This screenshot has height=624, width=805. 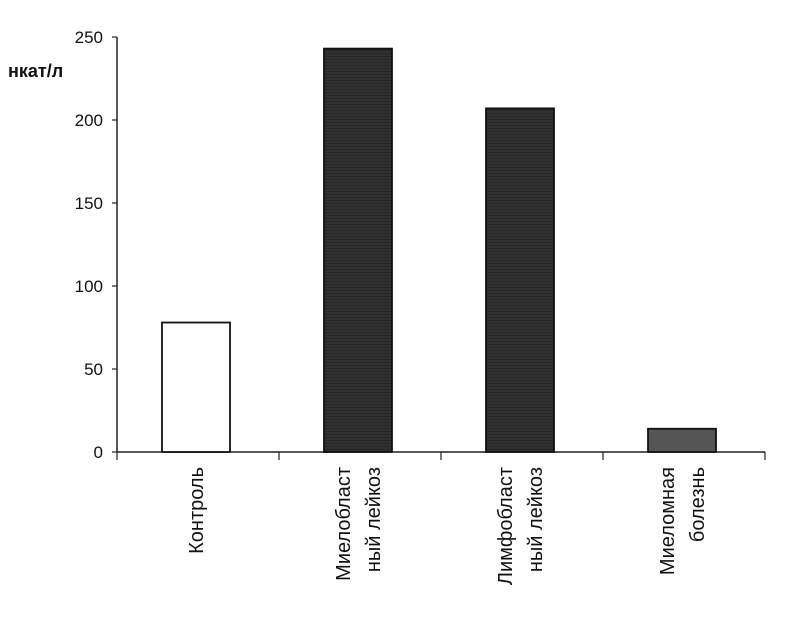 What do you see at coordinates (98, 452) in the screenshot?
I see `y-tick-label: 0` at bounding box center [98, 452].